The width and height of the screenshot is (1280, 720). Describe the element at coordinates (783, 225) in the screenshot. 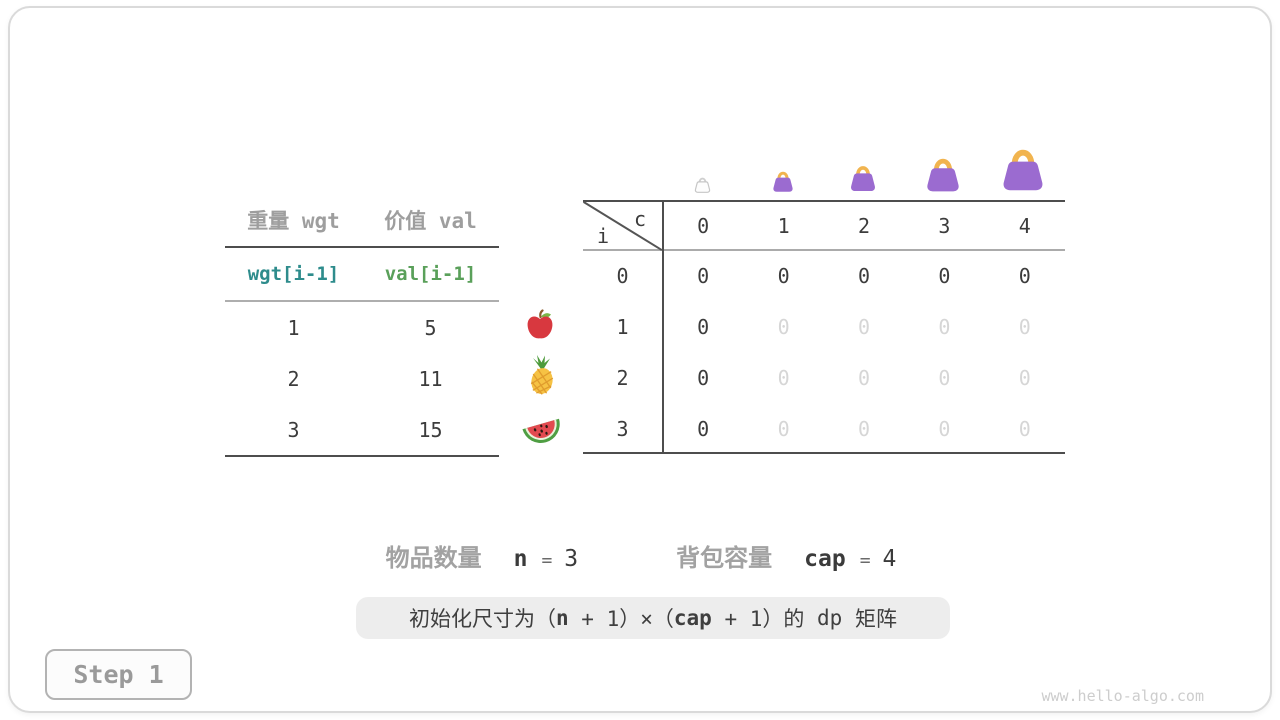

I see `col-header: 1` at that location.